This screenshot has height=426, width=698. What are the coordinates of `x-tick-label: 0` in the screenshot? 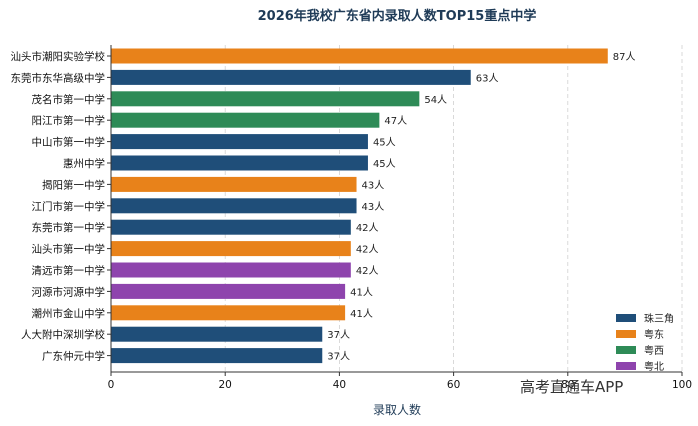 It's located at (111, 385).